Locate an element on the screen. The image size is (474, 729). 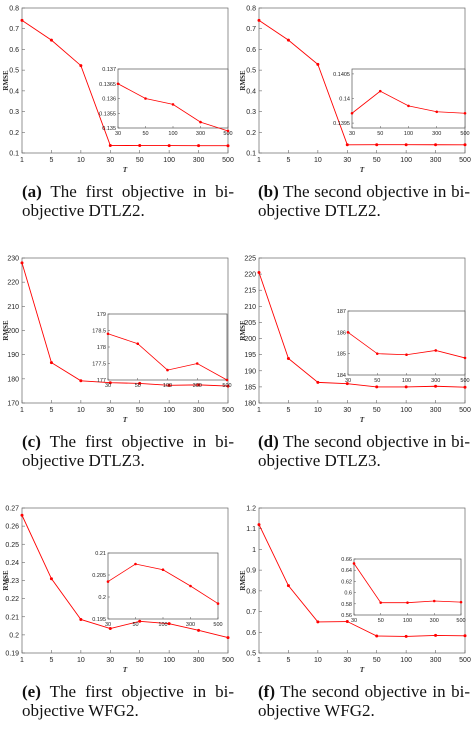
inset-y-tick-label: 0.1405 is located at coordinates (341, 75).